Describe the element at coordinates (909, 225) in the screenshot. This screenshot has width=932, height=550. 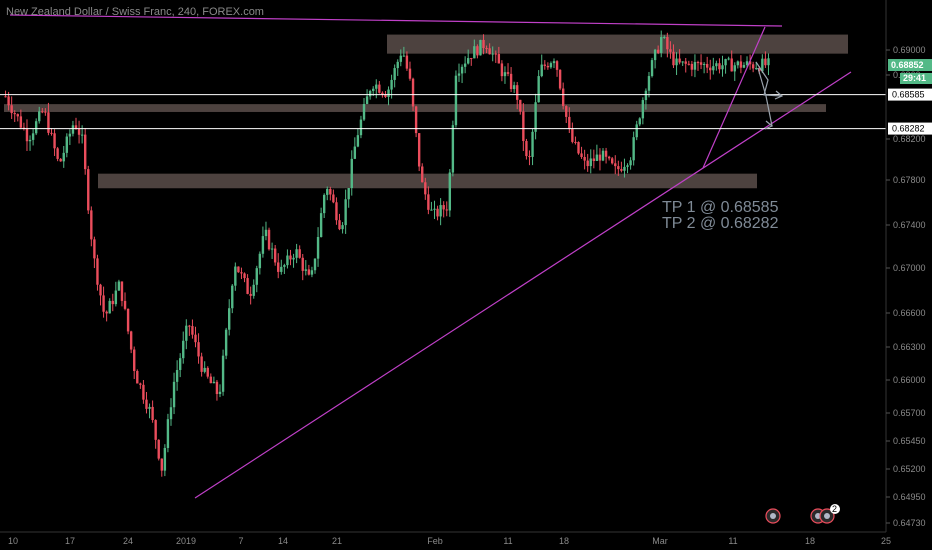
I see `y-tick-label: 0.67400` at that location.